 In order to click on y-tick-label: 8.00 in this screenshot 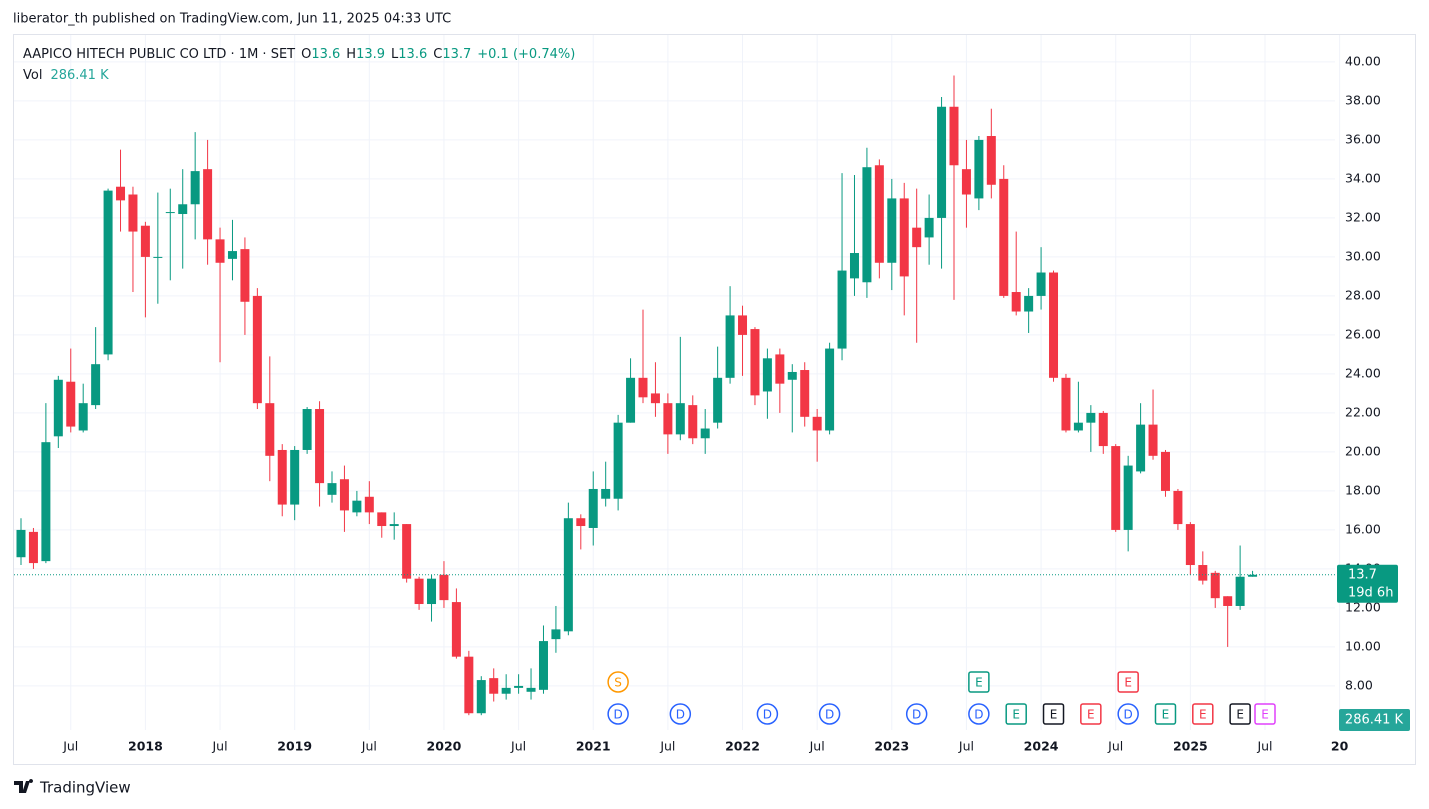, I will do `click(1359, 684)`.